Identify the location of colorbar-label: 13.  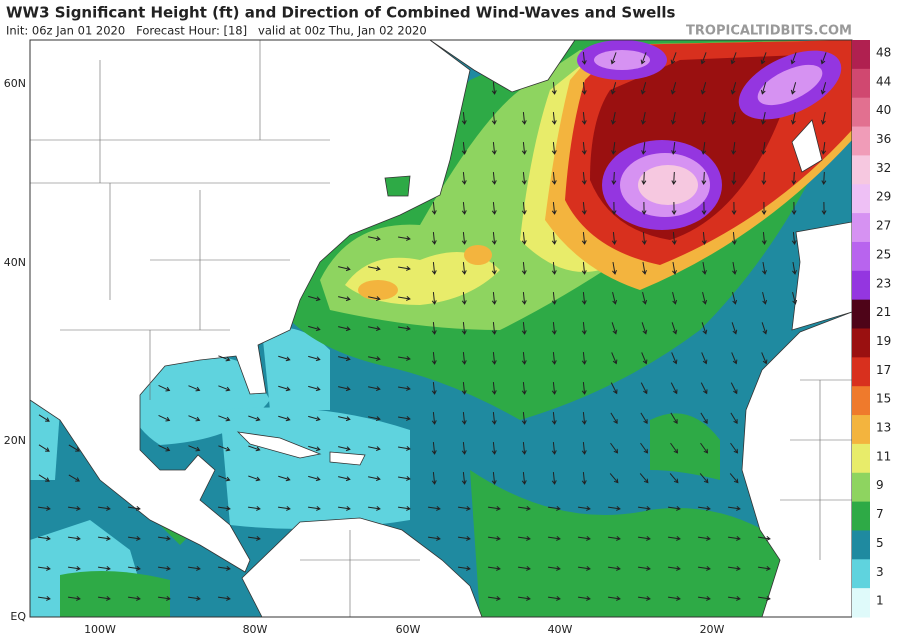
(883, 428).